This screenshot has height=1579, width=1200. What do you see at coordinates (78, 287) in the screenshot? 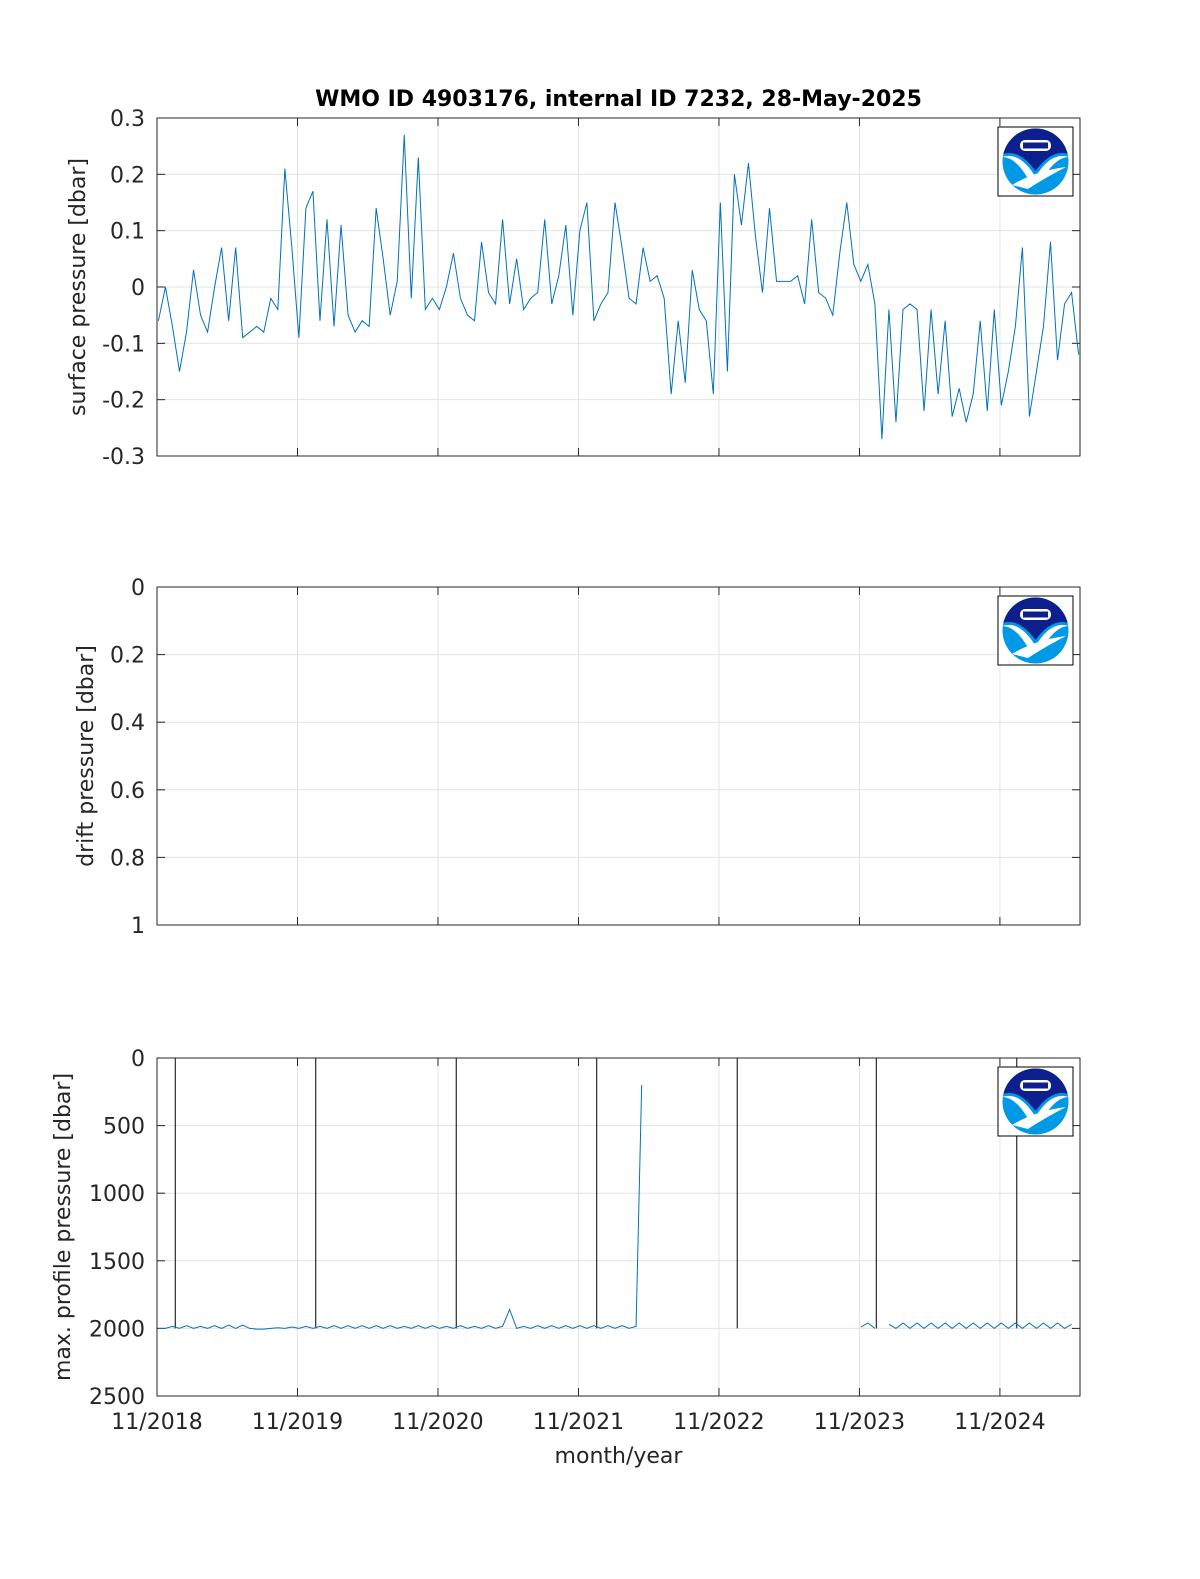
I see `y-axis-label: surface pressure [dbar]` at bounding box center [78, 287].